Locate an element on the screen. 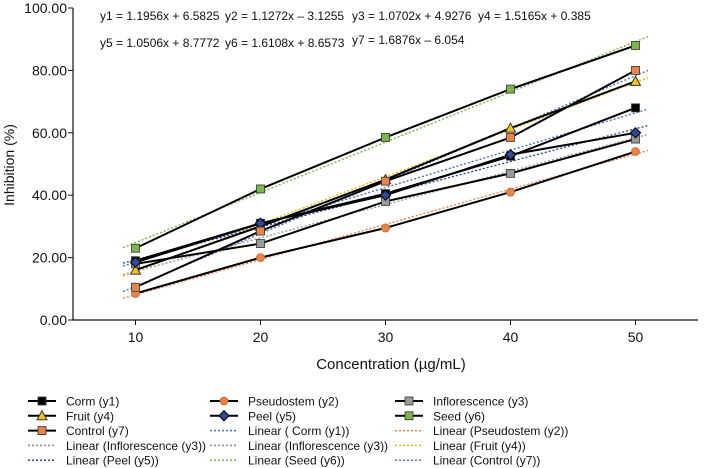  equation-label: y7 = 1.6876x – 6.054 is located at coordinates (408, 40).